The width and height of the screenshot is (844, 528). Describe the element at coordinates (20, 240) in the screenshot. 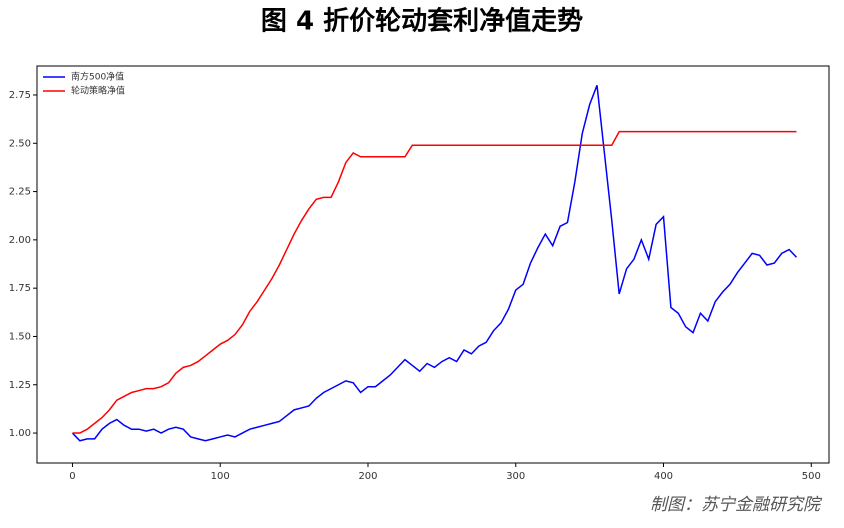

I see `y-tick-label: 2.00` at that location.